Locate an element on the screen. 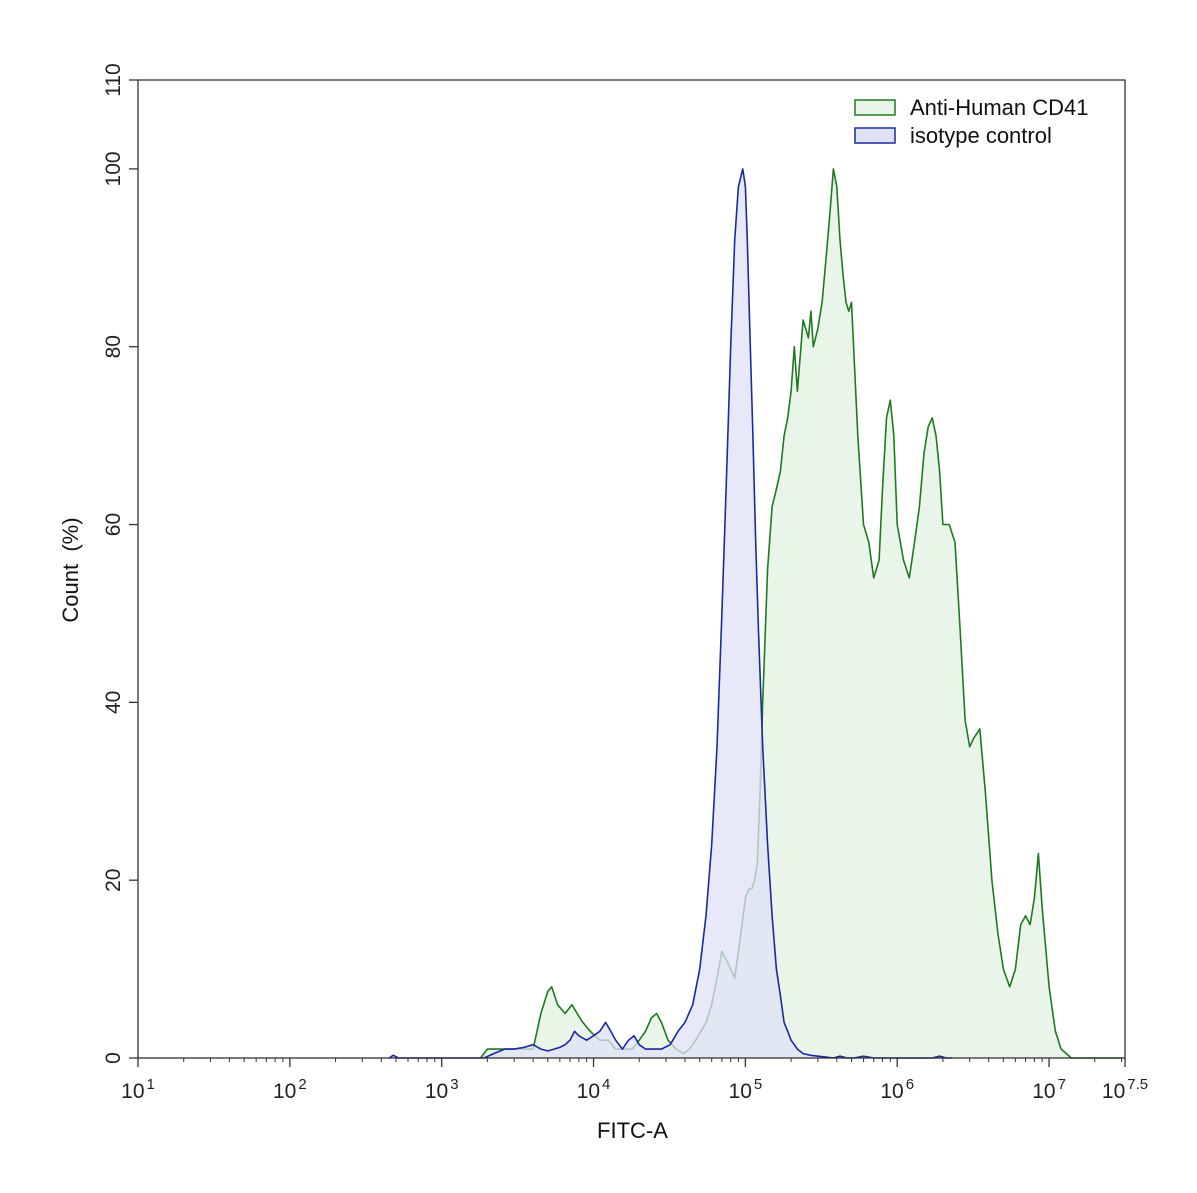 This screenshot has width=1197, height=1193. legend-swatch-isotype-control is located at coordinates (875, 135).